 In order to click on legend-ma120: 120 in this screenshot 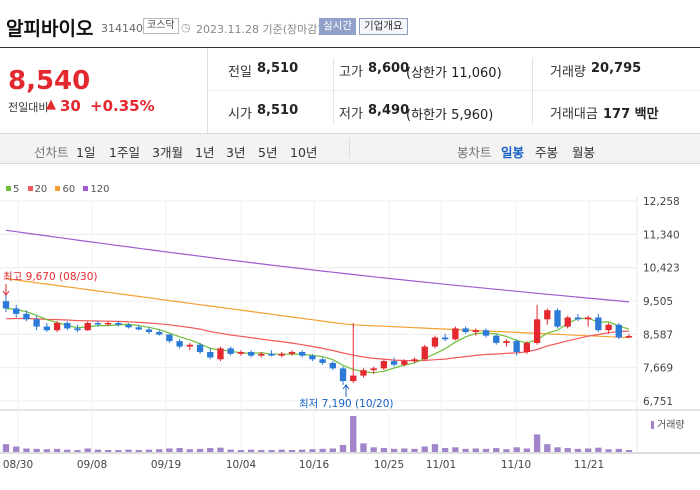, I will do `click(96, 189)`.